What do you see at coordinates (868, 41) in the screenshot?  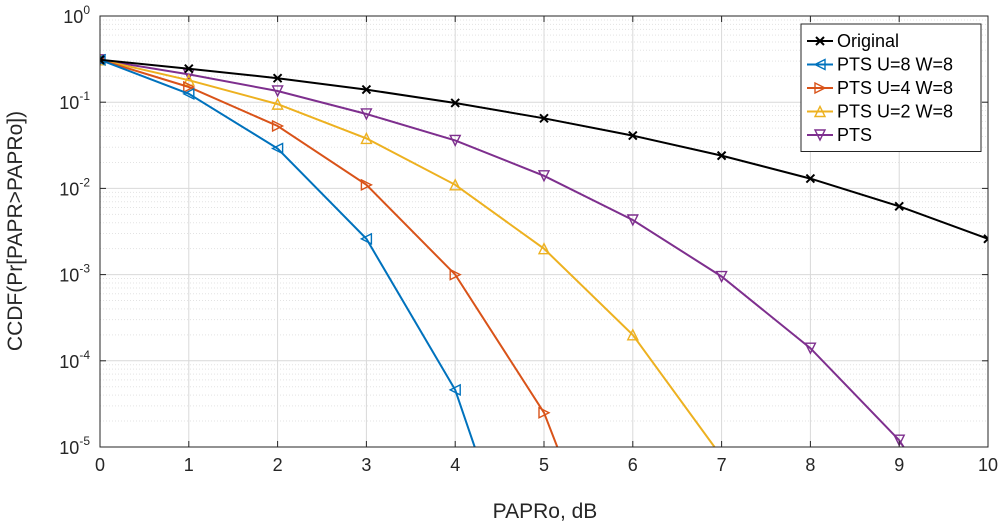 I see `legend-label: Original` at bounding box center [868, 41].